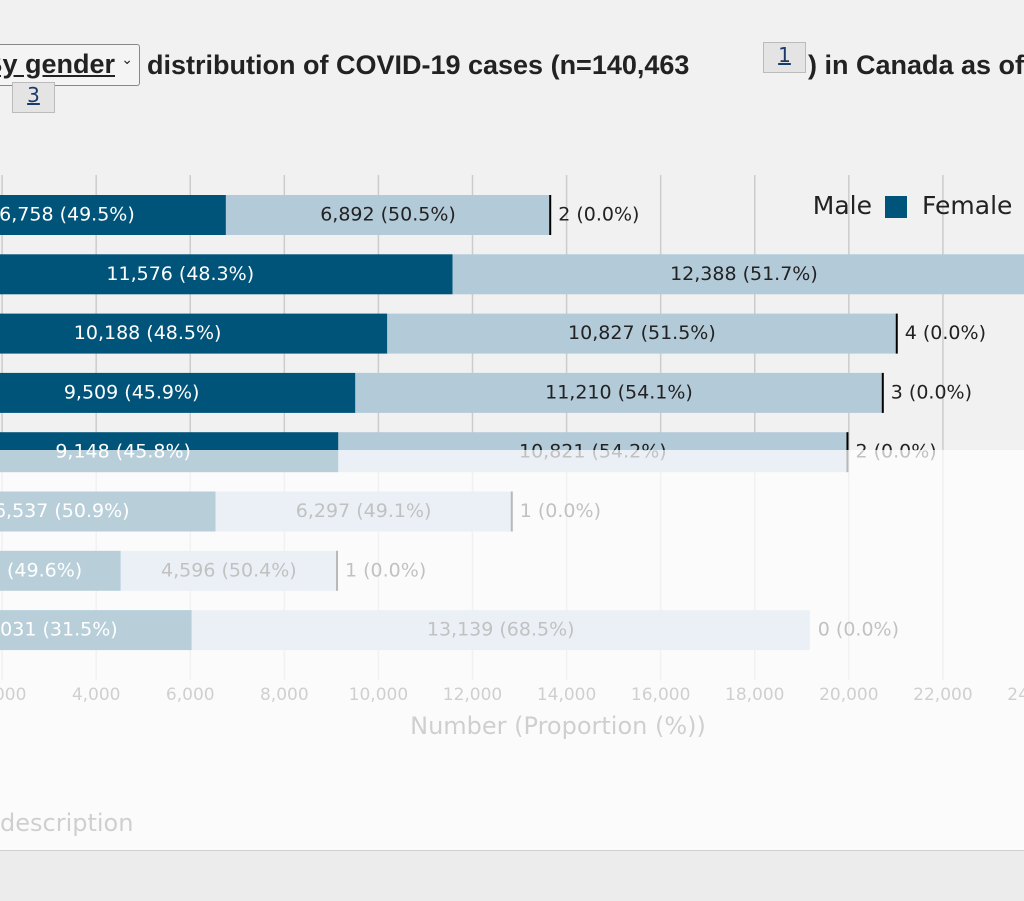  Describe the element at coordinates (180, 274) in the screenshot. I see `value-label: 11,576 (48.3%)` at that location.